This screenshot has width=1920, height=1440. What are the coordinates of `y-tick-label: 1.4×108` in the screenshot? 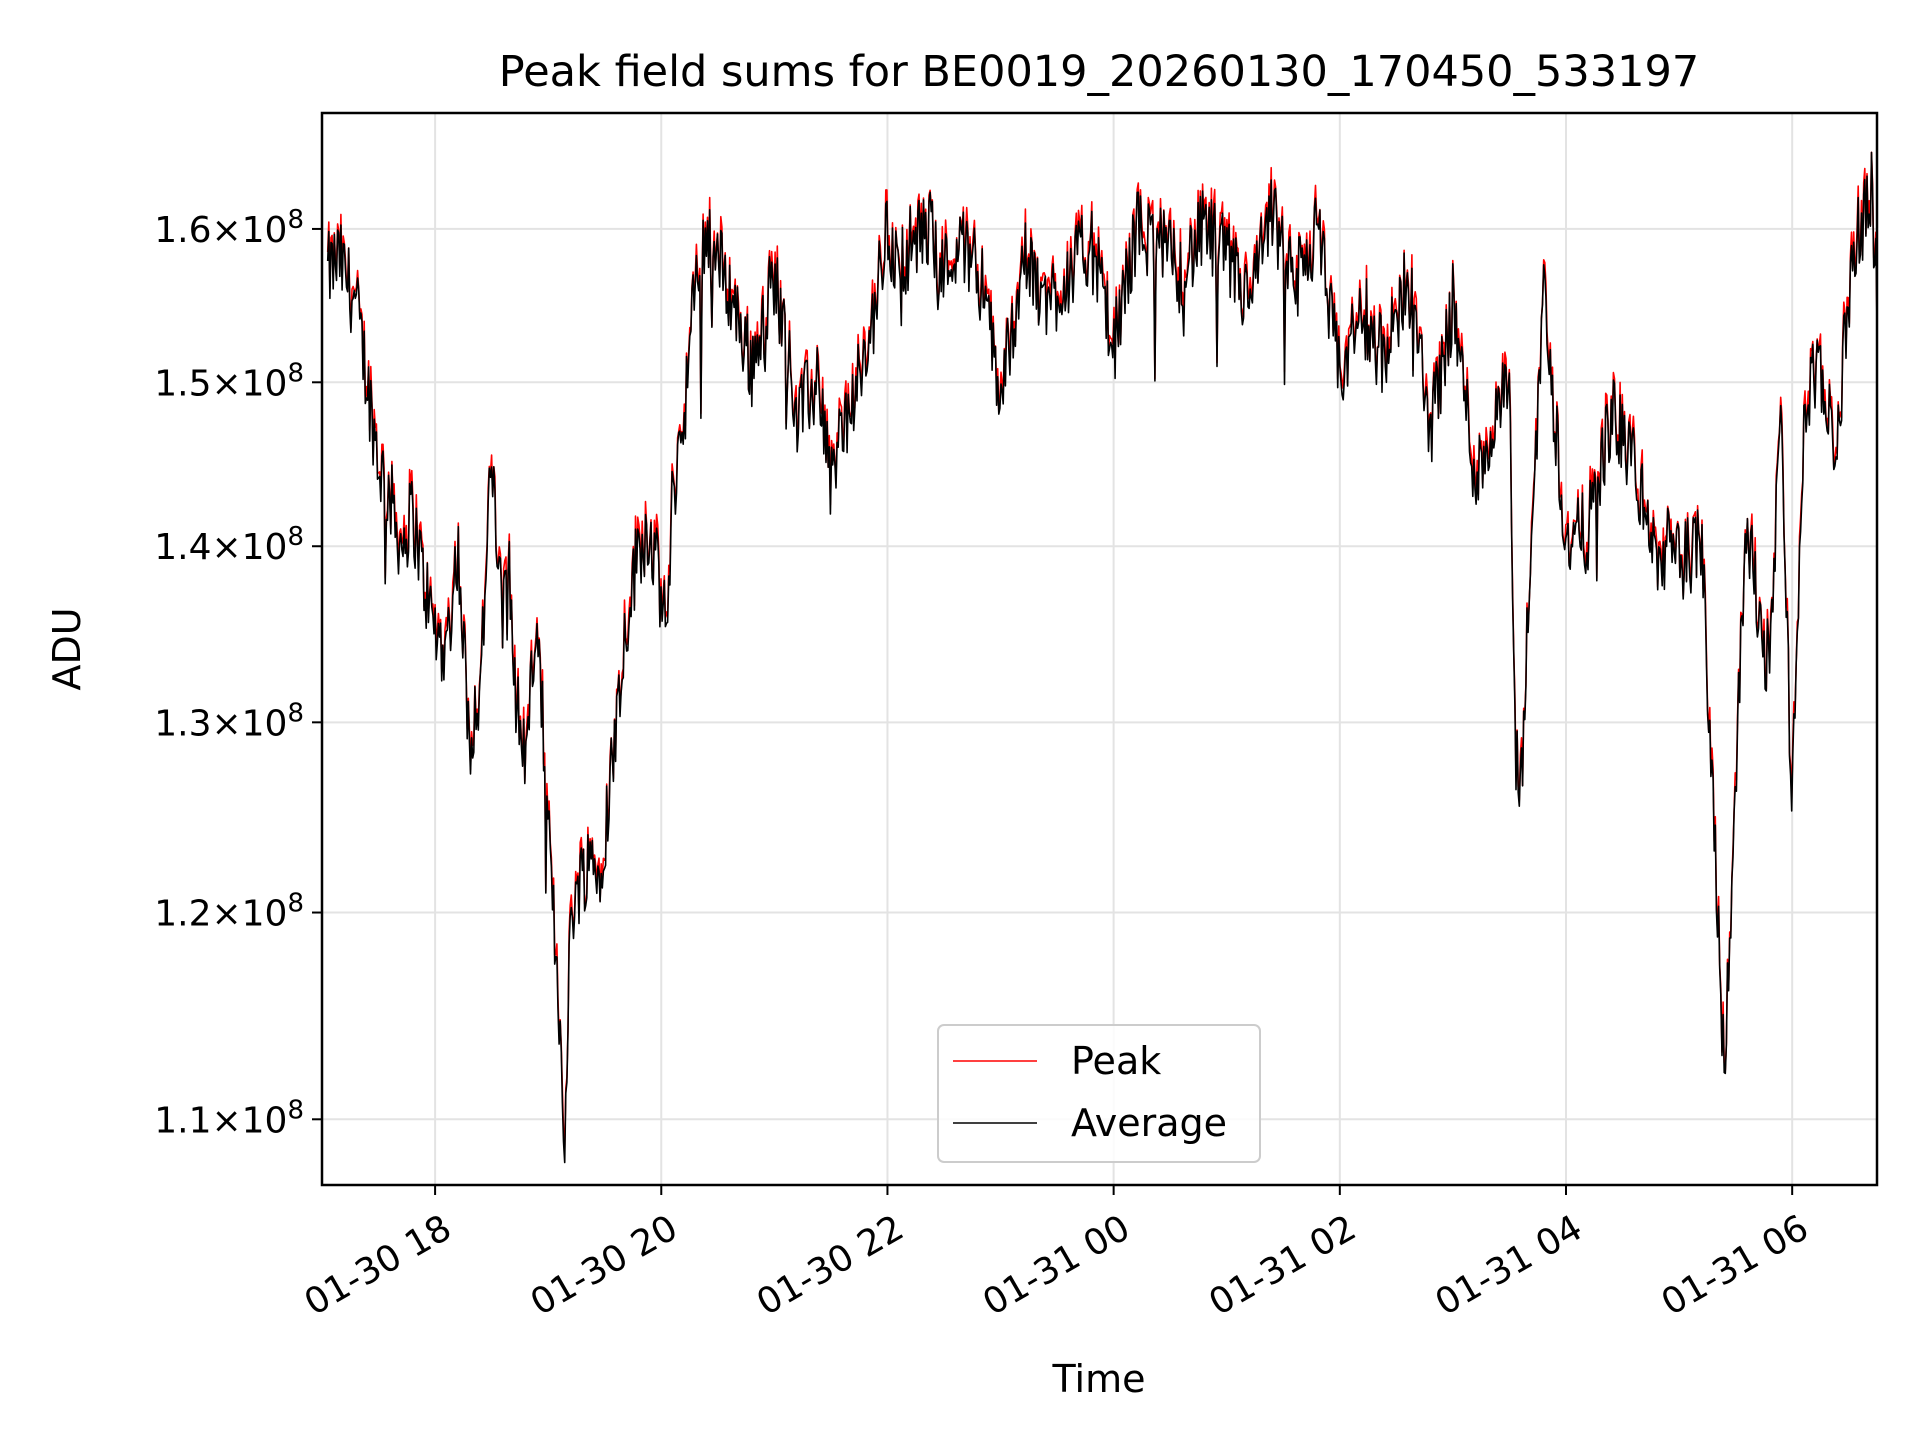 It's located at (229, 545).